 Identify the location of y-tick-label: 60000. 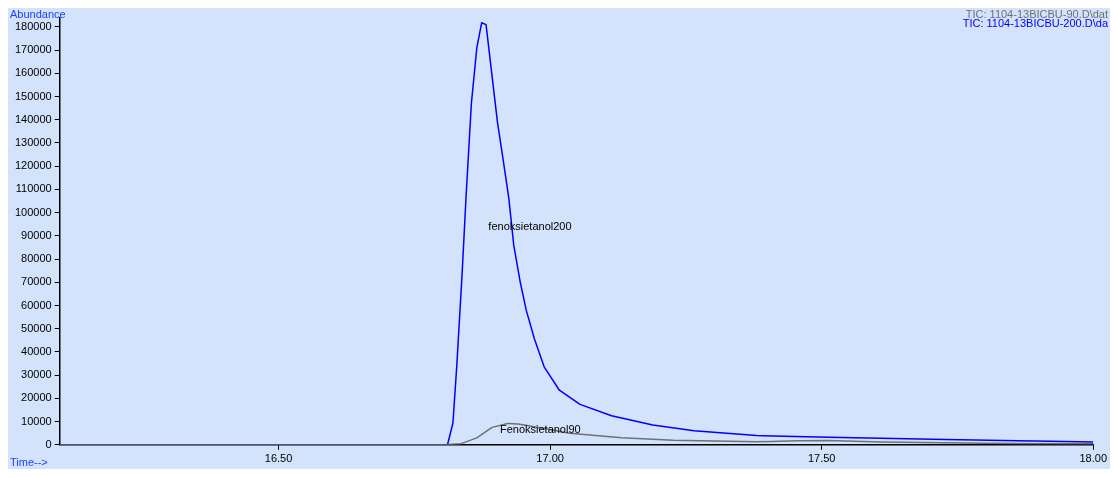
(36, 304).